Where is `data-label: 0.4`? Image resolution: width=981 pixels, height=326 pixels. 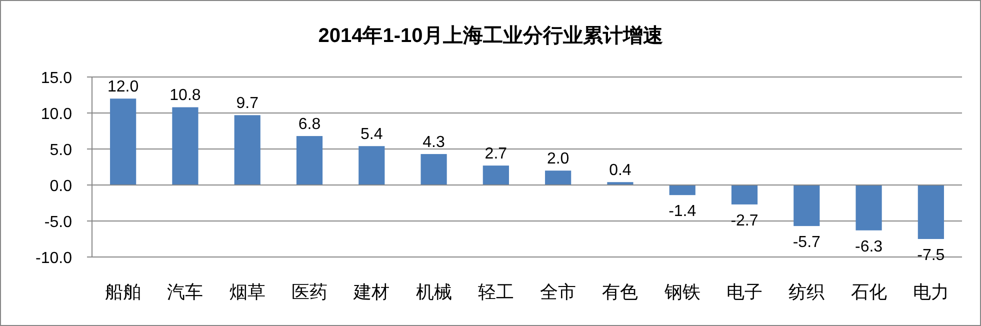
data-label: 0.4 is located at coordinates (620, 171).